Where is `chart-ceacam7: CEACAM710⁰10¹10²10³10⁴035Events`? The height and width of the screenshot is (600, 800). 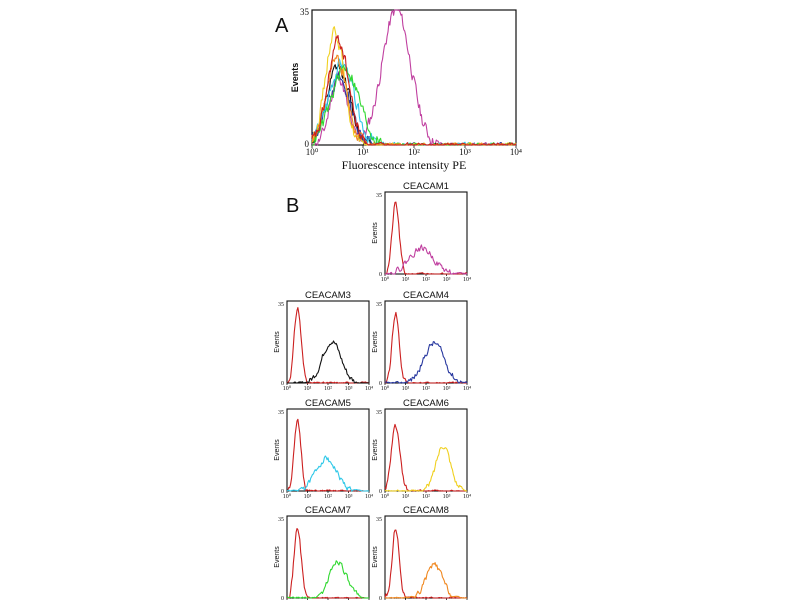 chart-ceacam7: CEACAM710⁰10¹10²10³10⁴035Events is located at coordinates (322, 552).